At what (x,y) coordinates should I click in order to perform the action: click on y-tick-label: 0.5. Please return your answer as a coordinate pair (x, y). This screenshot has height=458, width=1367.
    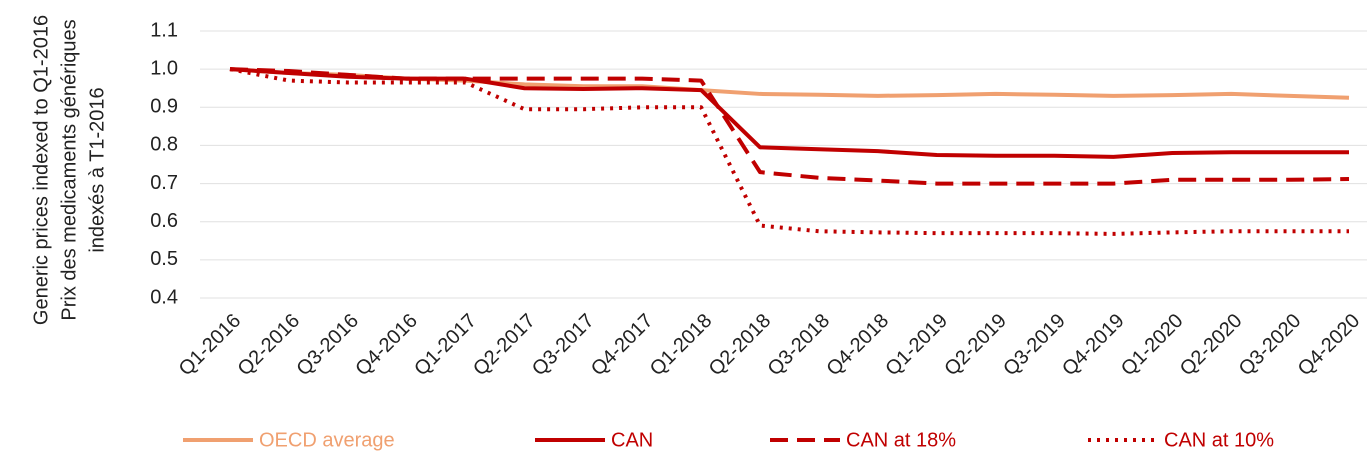
    Looking at the image, I should click on (164, 259).